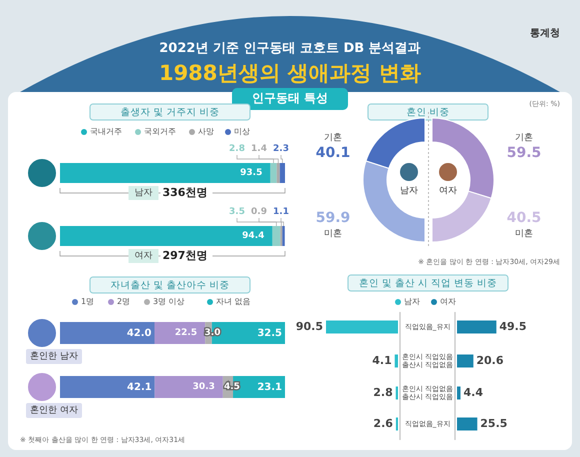 The image size is (580, 457). What do you see at coordinates (106, 131) in the screenshot?
I see `legend-label: 국내거주` at bounding box center [106, 131].